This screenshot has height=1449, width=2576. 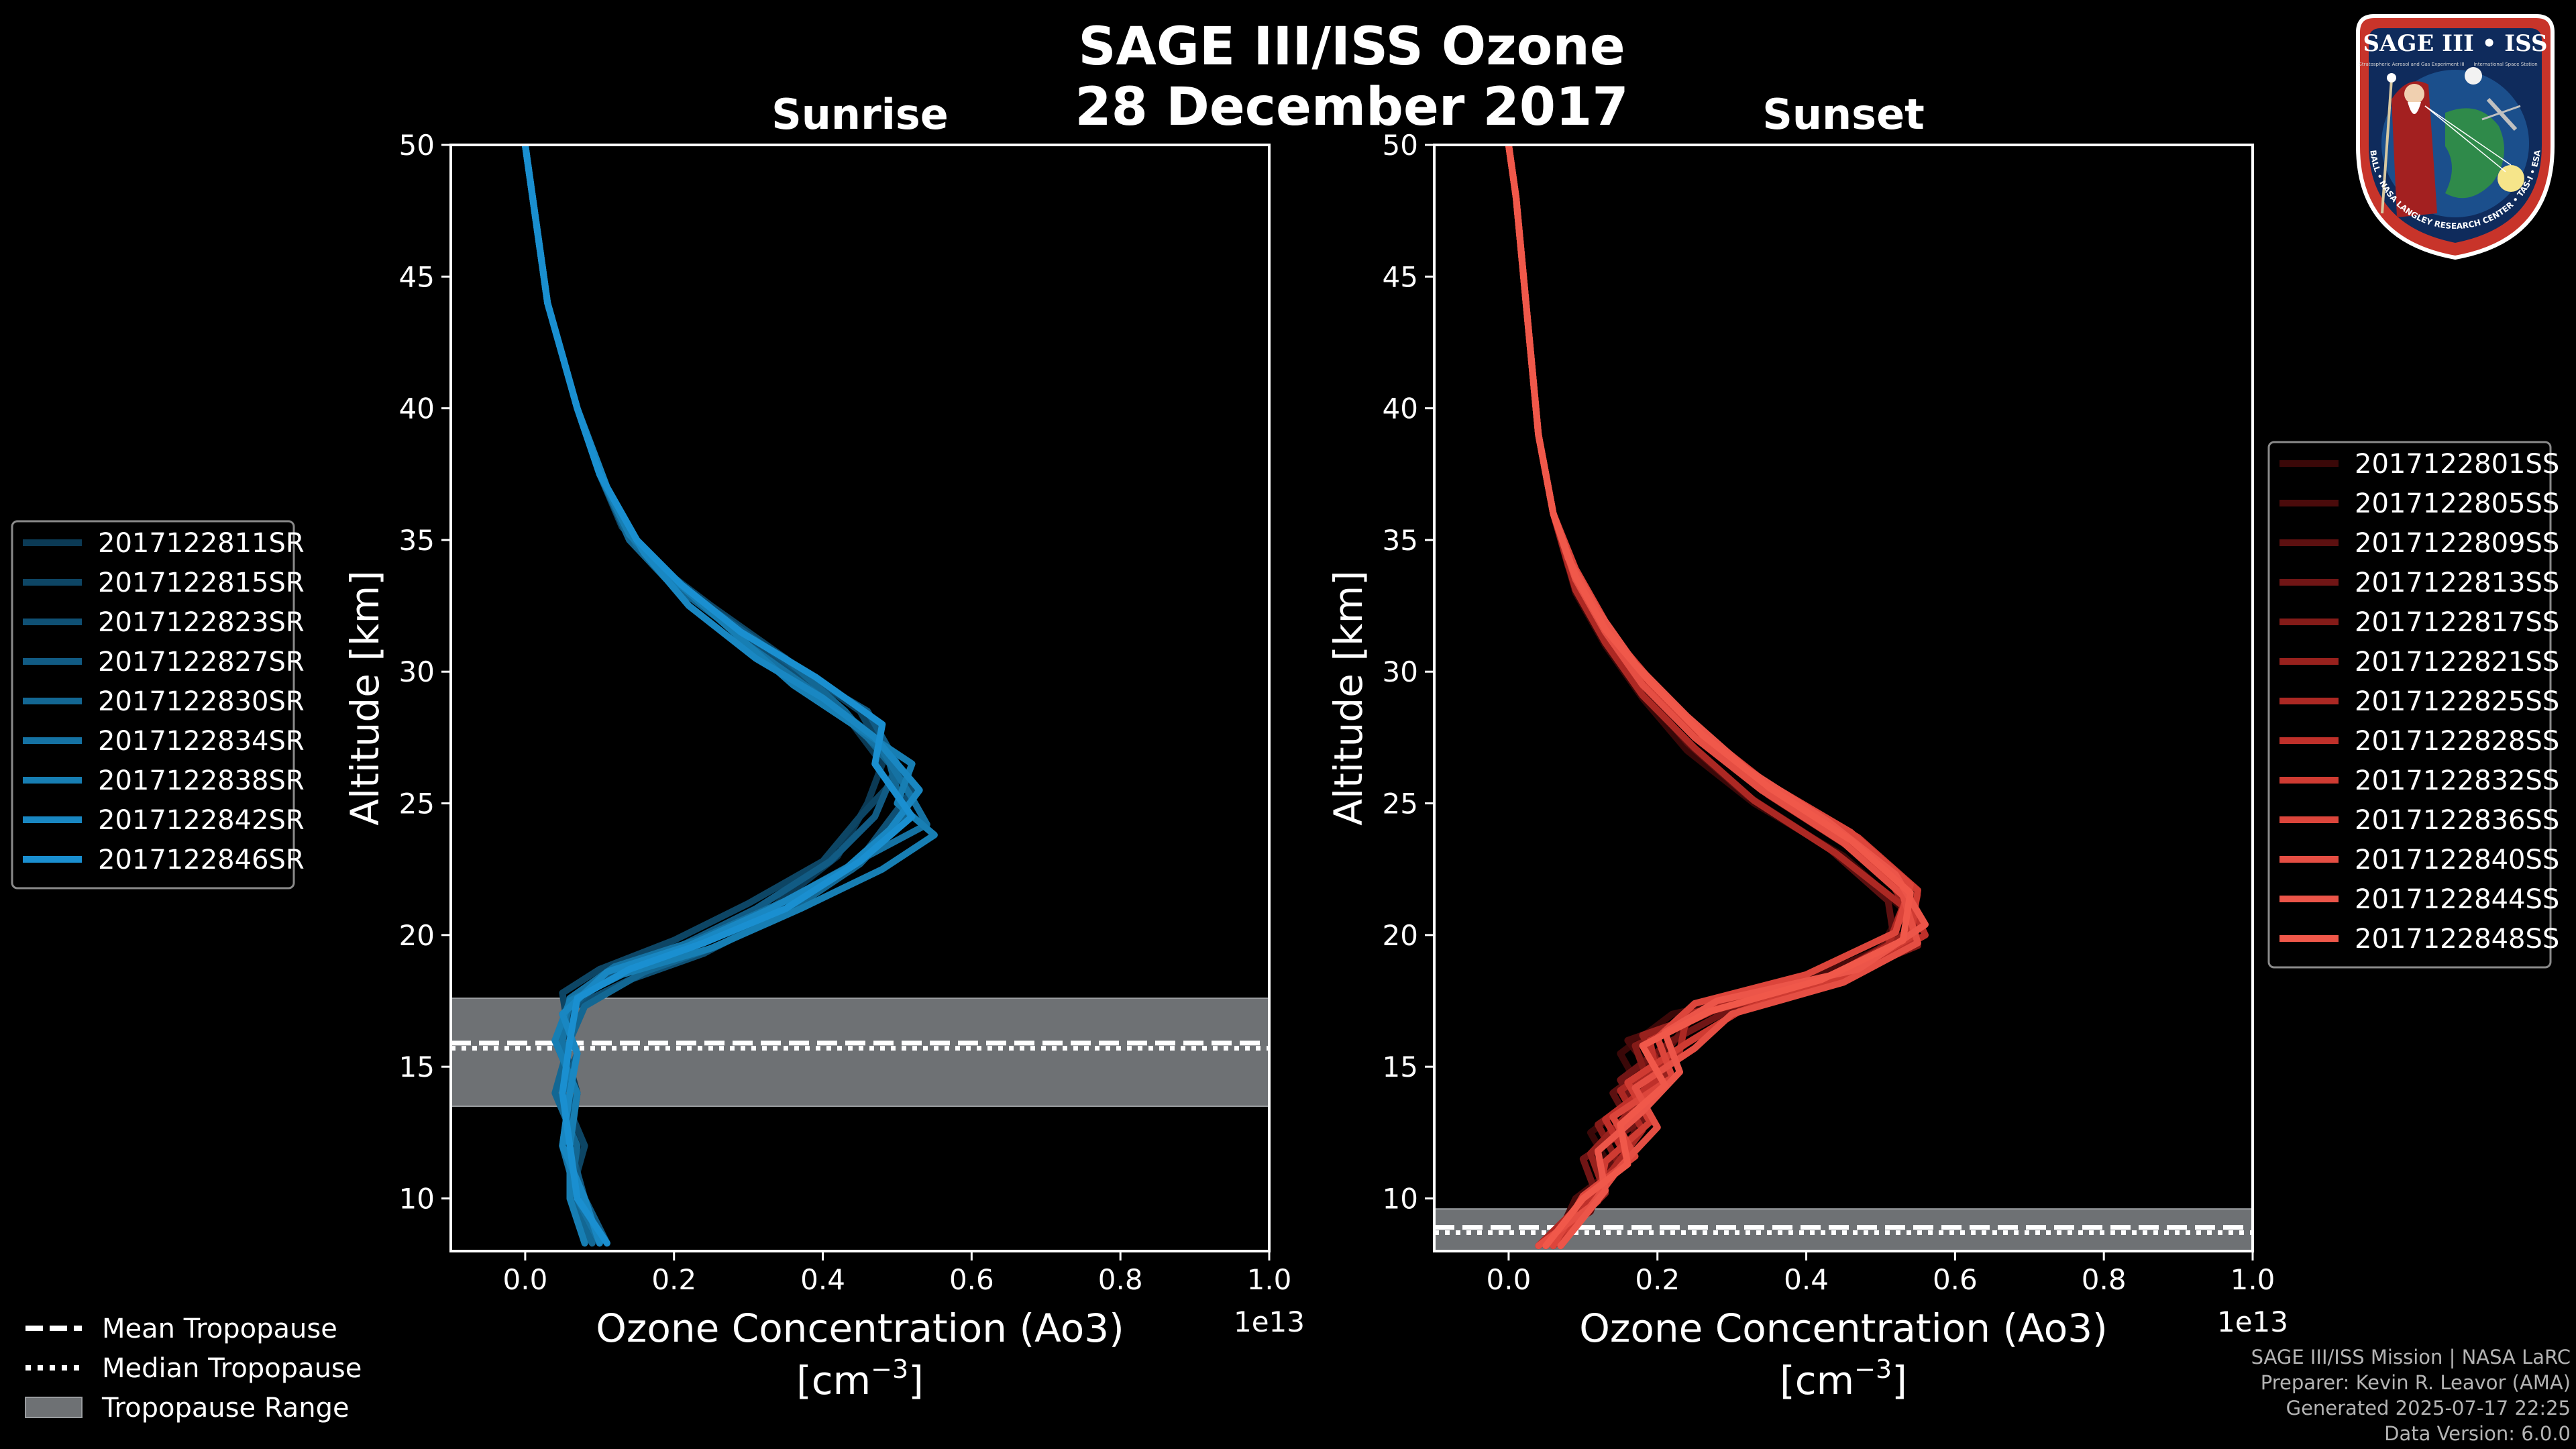 I want to click on legend-label: 2017122801SS, so click(x=2457, y=464).